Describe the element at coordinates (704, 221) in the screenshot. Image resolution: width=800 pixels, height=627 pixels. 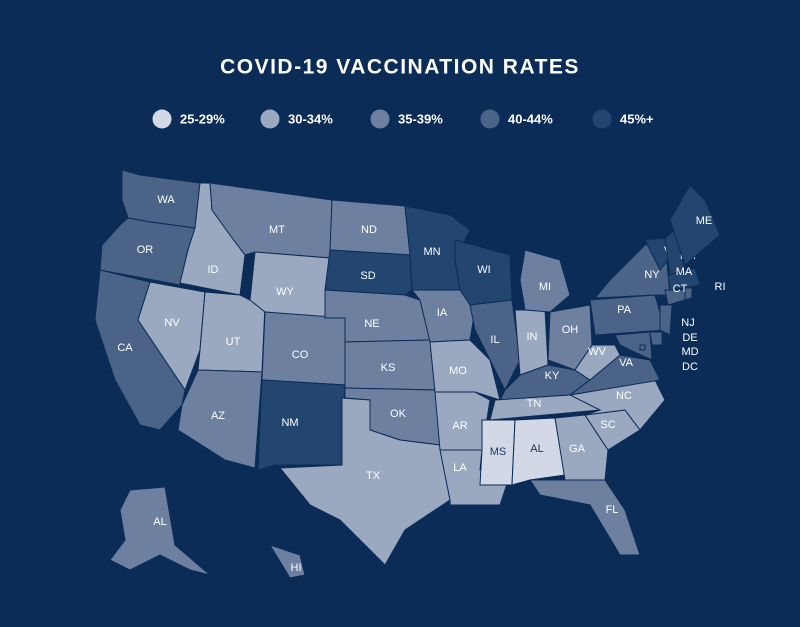
I see `state-label: ME` at that location.